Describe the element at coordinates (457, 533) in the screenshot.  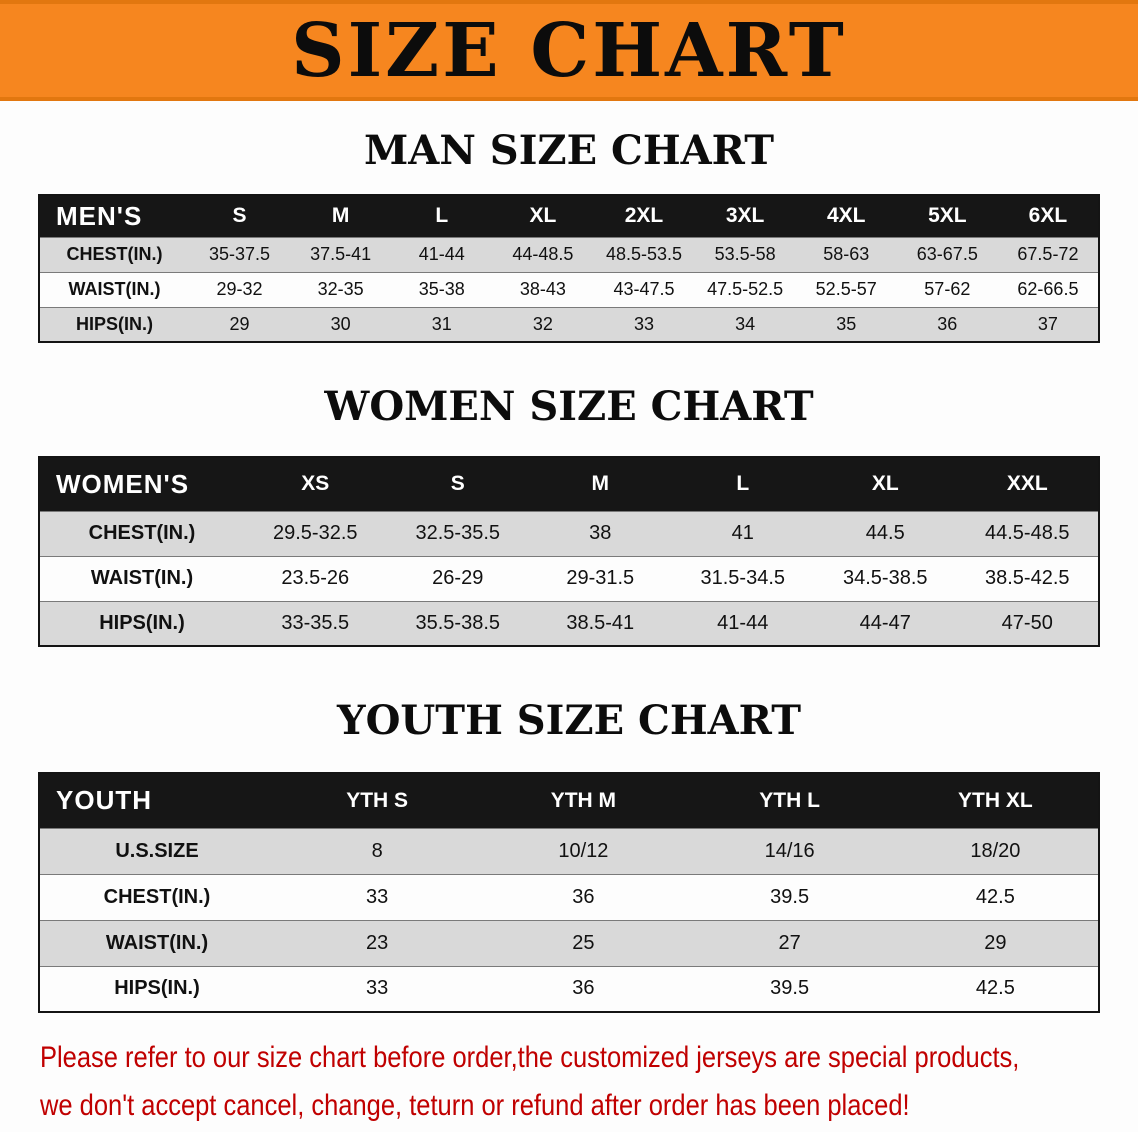
I see `size-value: 32.5-35.5` at that location.